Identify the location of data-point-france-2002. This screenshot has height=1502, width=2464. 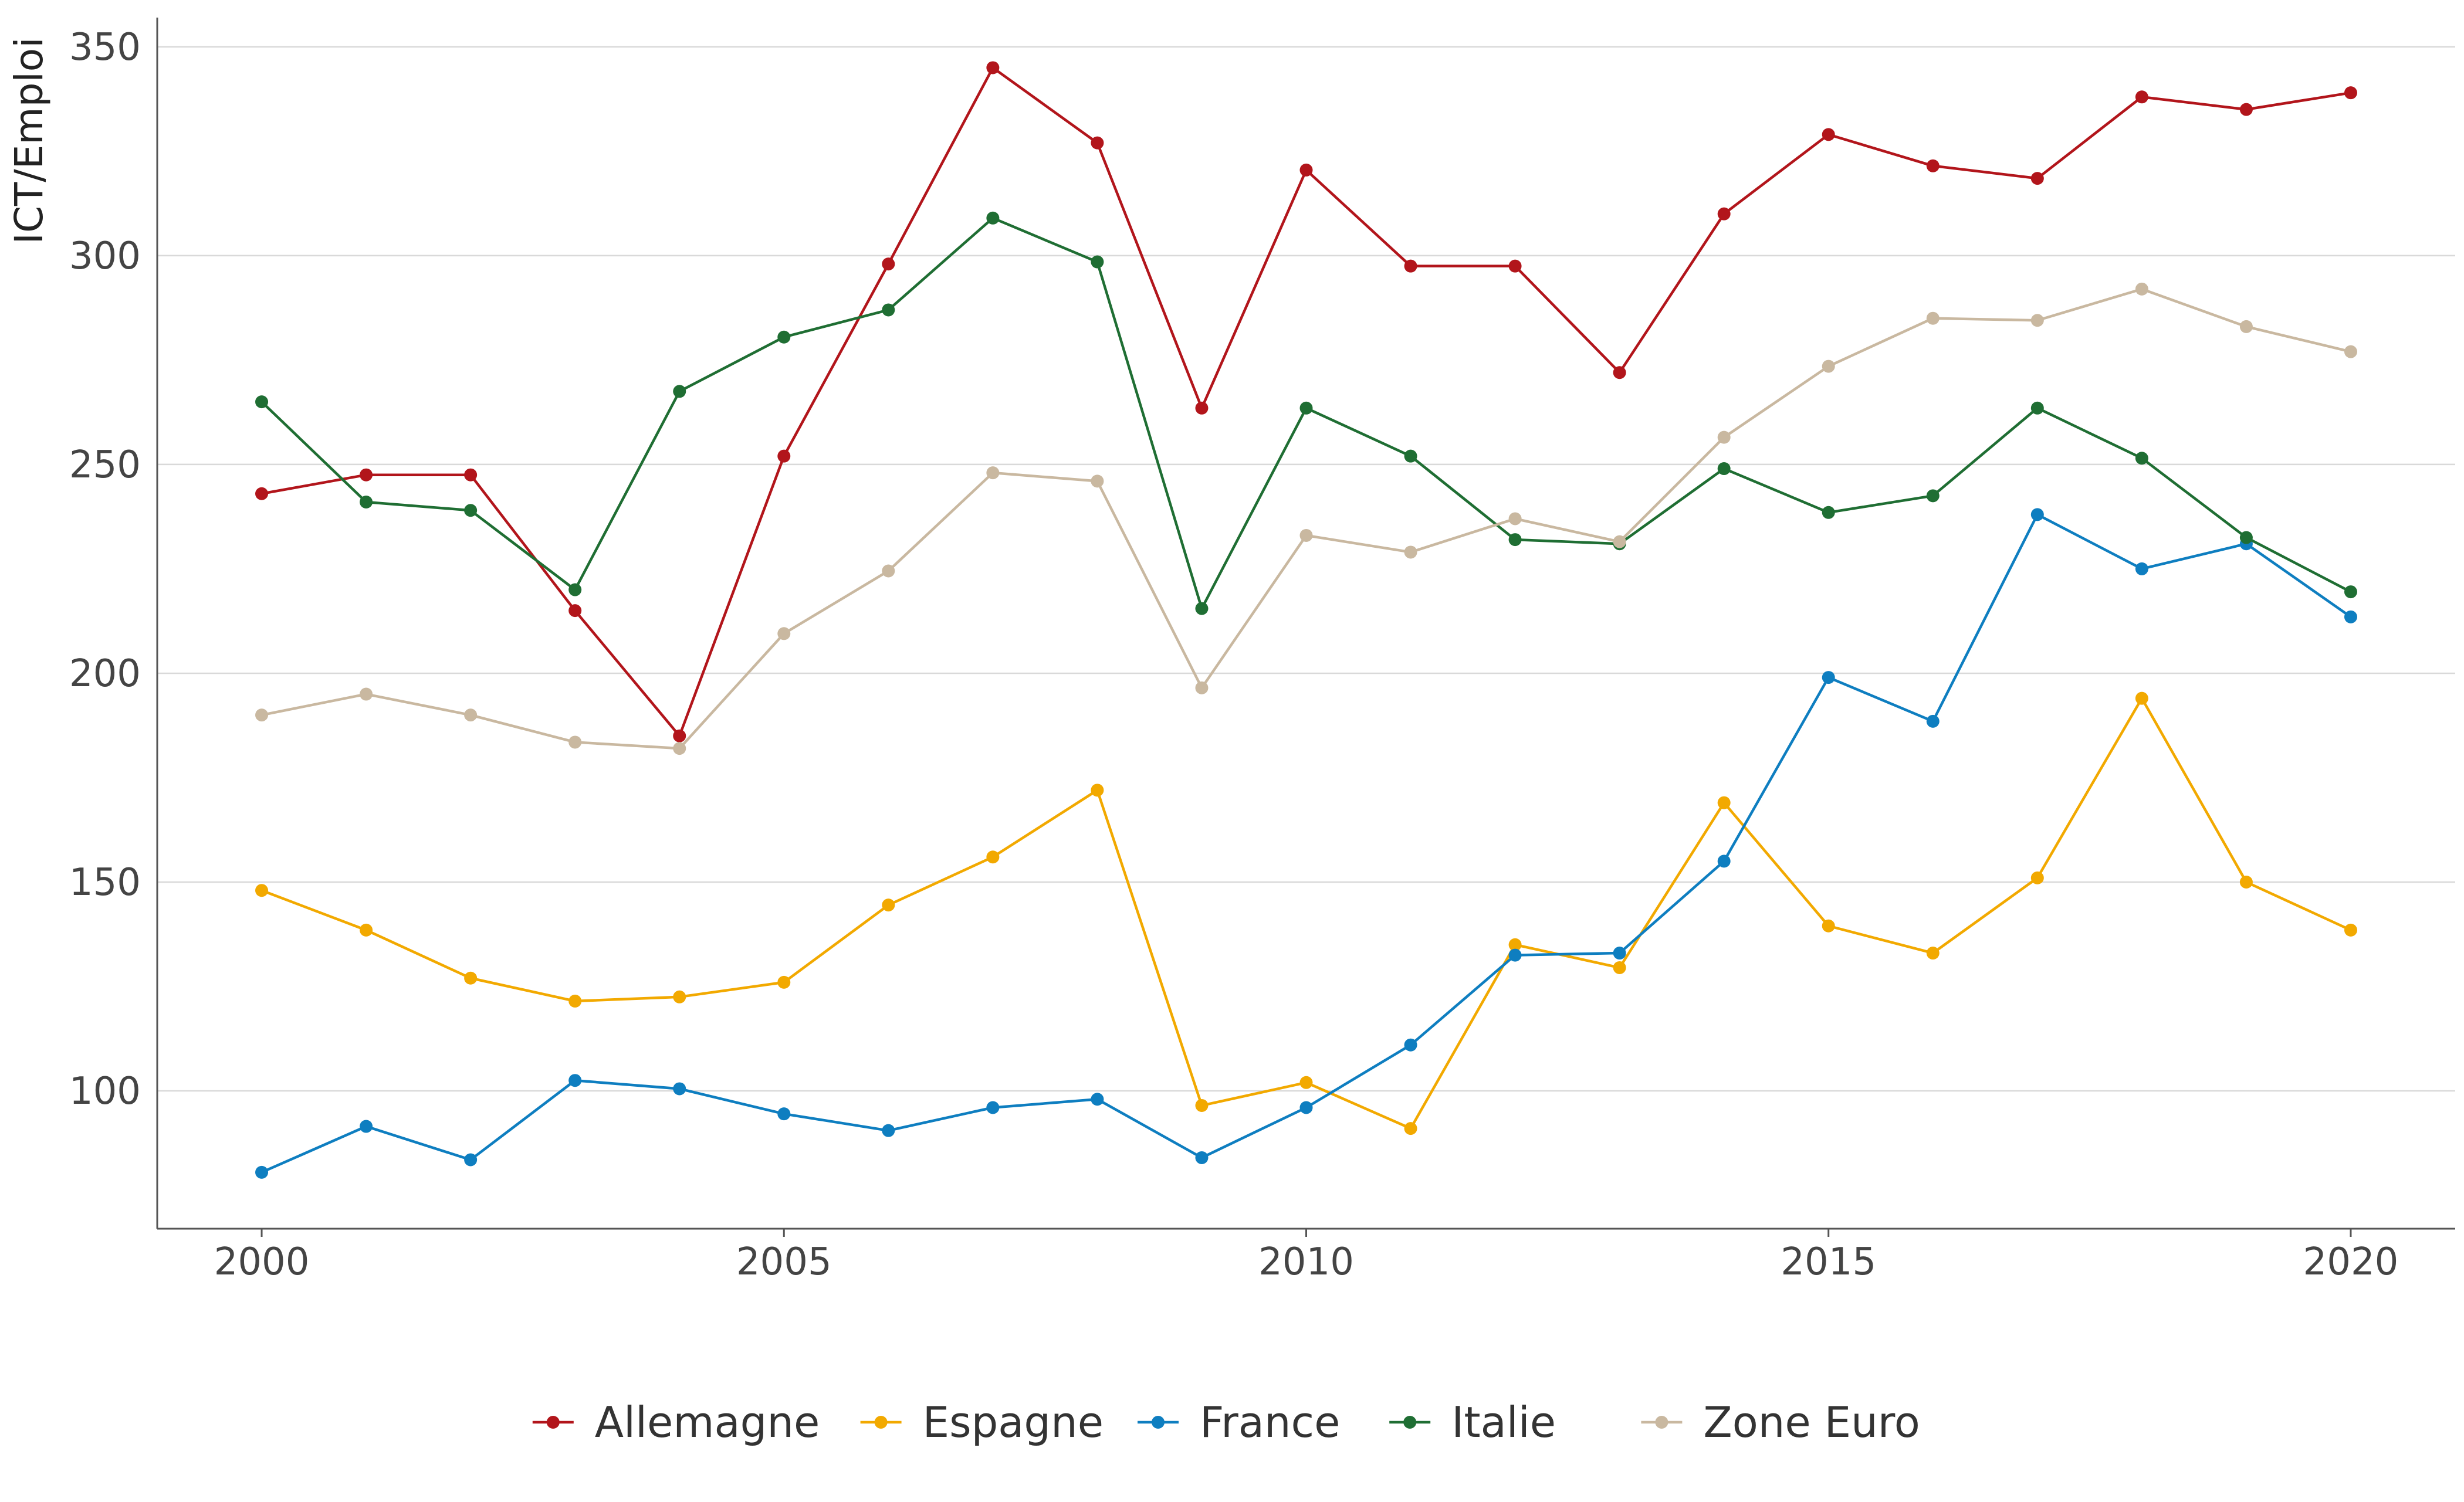
(471, 1160).